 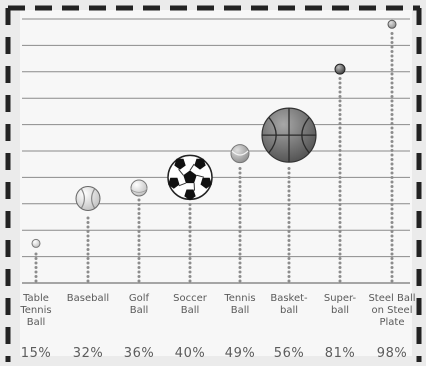 I want to click on value-label: 15%, so click(x=36, y=353).